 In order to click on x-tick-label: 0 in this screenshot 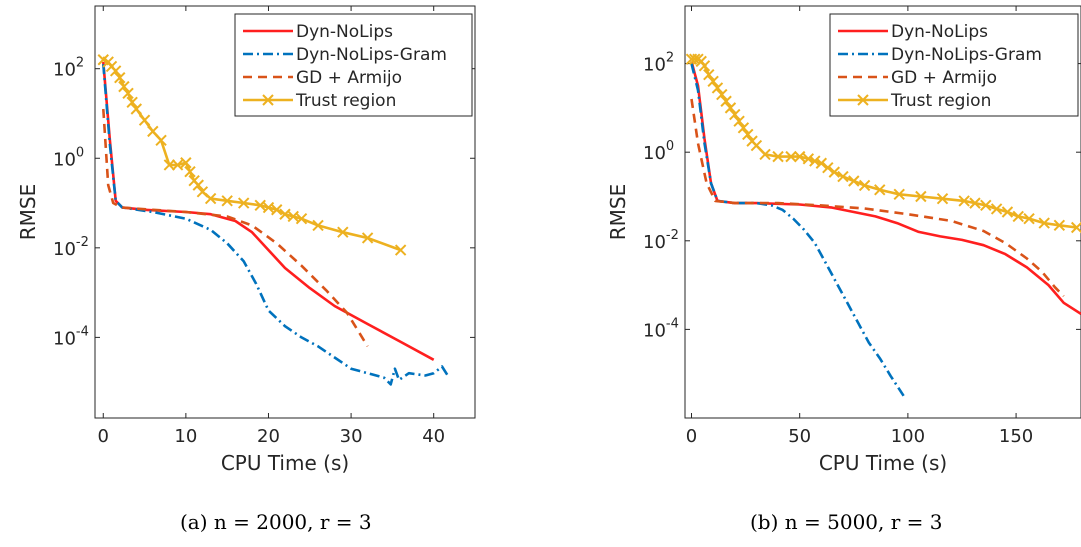, I will do `click(103, 436)`.